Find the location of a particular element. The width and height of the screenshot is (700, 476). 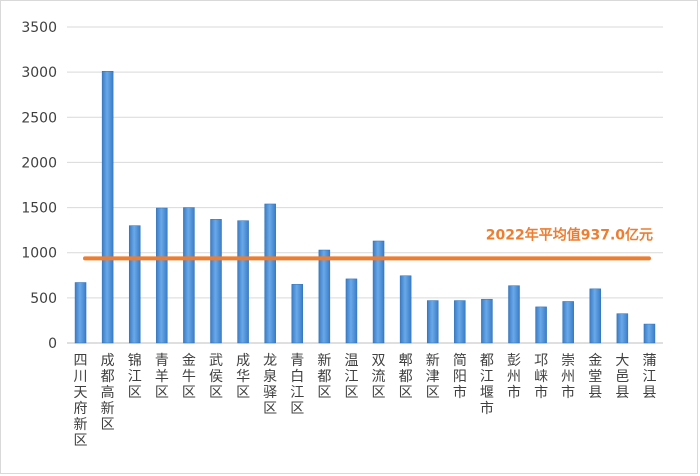

y-tick-label: 1500 is located at coordinates (39, 209).